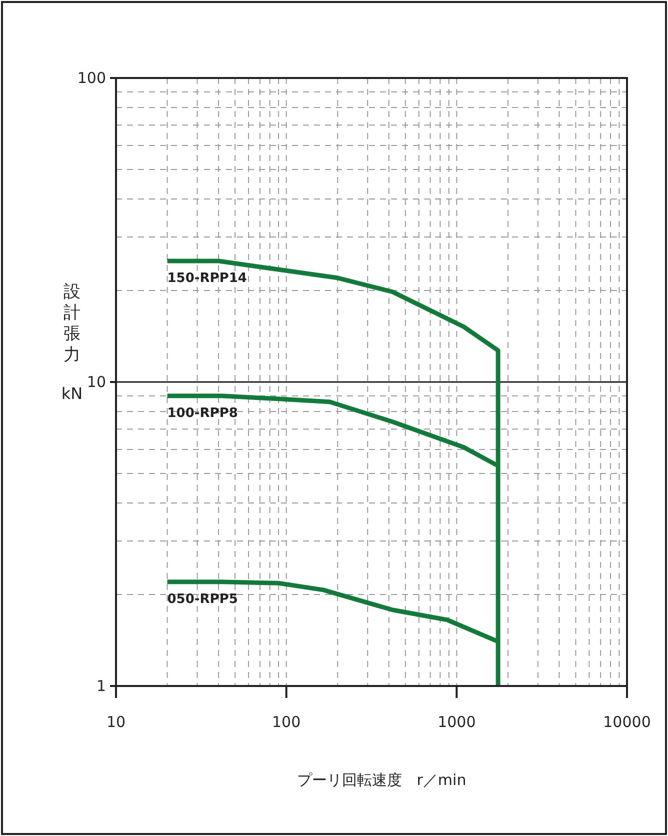 The height and width of the screenshot is (836, 668). I want to click on series-label: 150-RPP14, so click(207, 278).